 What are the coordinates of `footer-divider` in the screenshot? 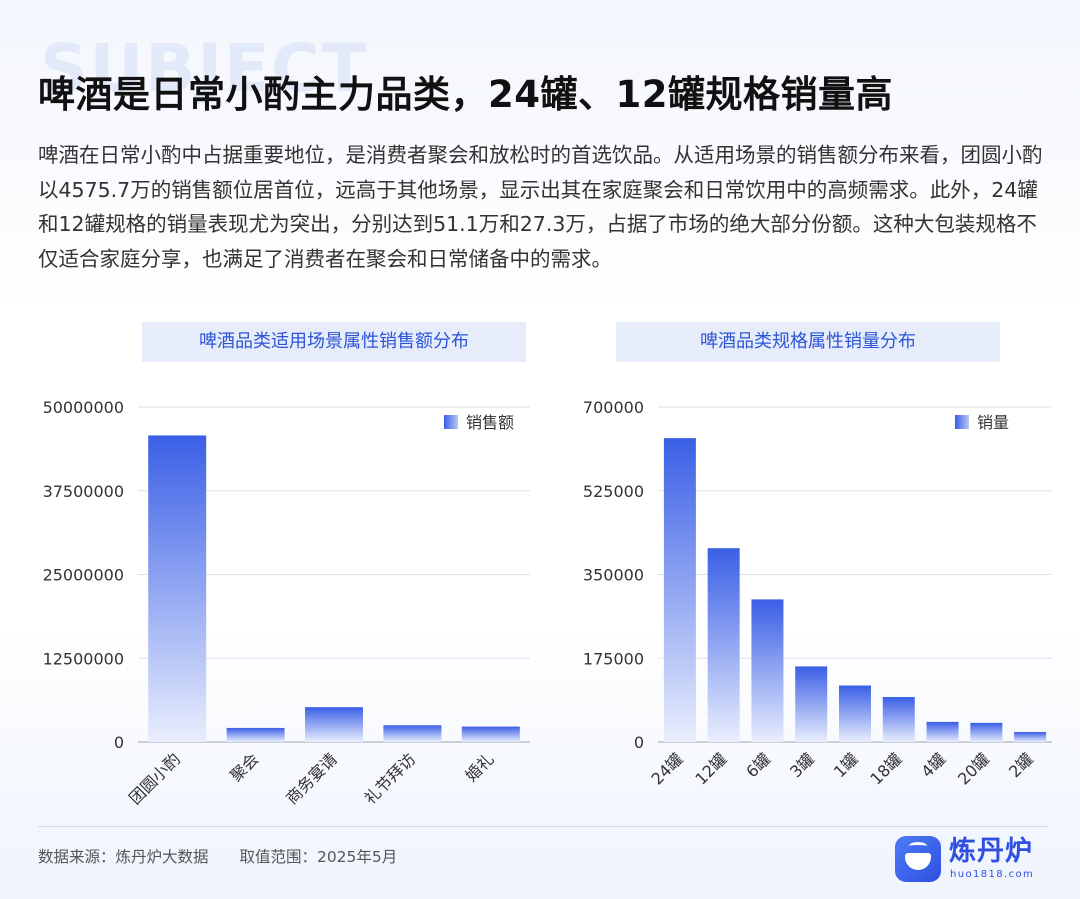 It's located at (543, 826).